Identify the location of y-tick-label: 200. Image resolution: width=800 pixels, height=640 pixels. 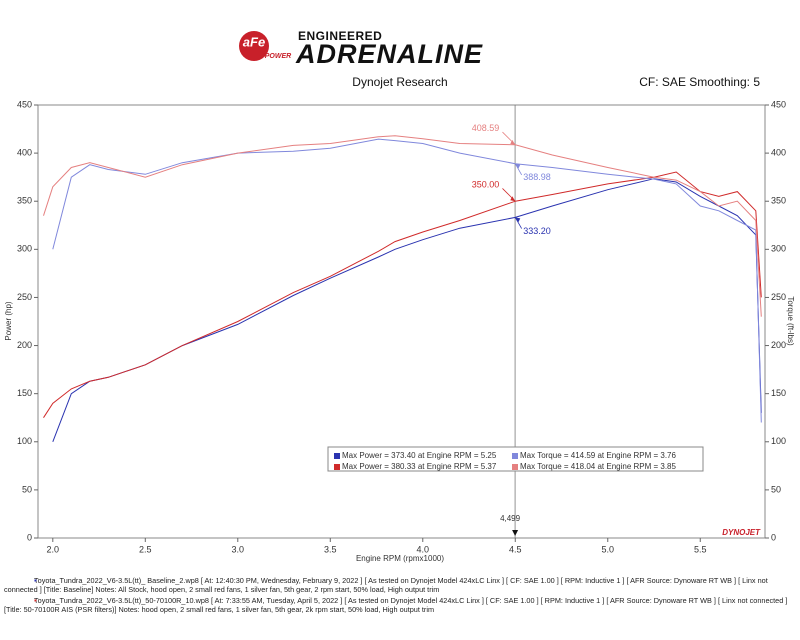
(24, 345).